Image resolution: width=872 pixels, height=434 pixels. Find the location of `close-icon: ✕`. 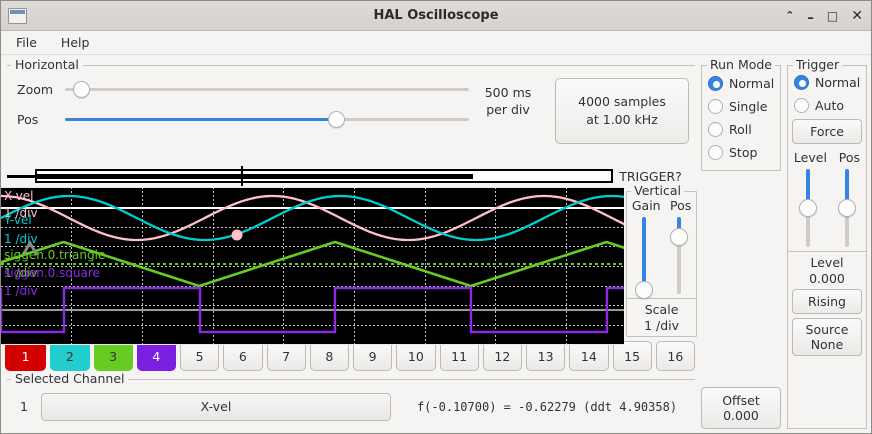

close-icon: ✕ is located at coordinates (857, 15).